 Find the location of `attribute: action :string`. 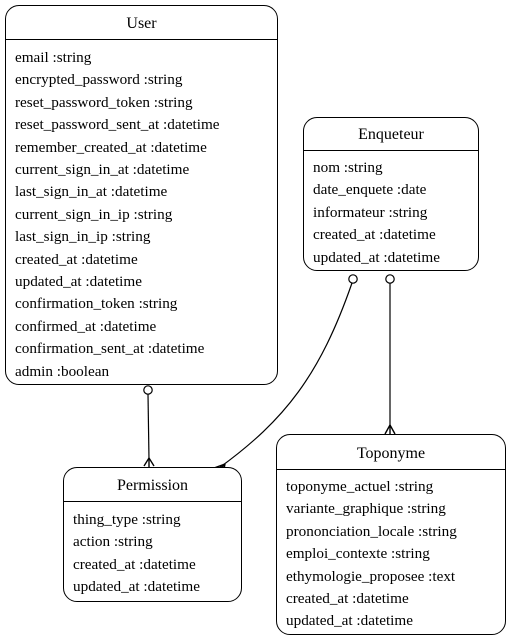

attribute: action :string is located at coordinates (113, 542).